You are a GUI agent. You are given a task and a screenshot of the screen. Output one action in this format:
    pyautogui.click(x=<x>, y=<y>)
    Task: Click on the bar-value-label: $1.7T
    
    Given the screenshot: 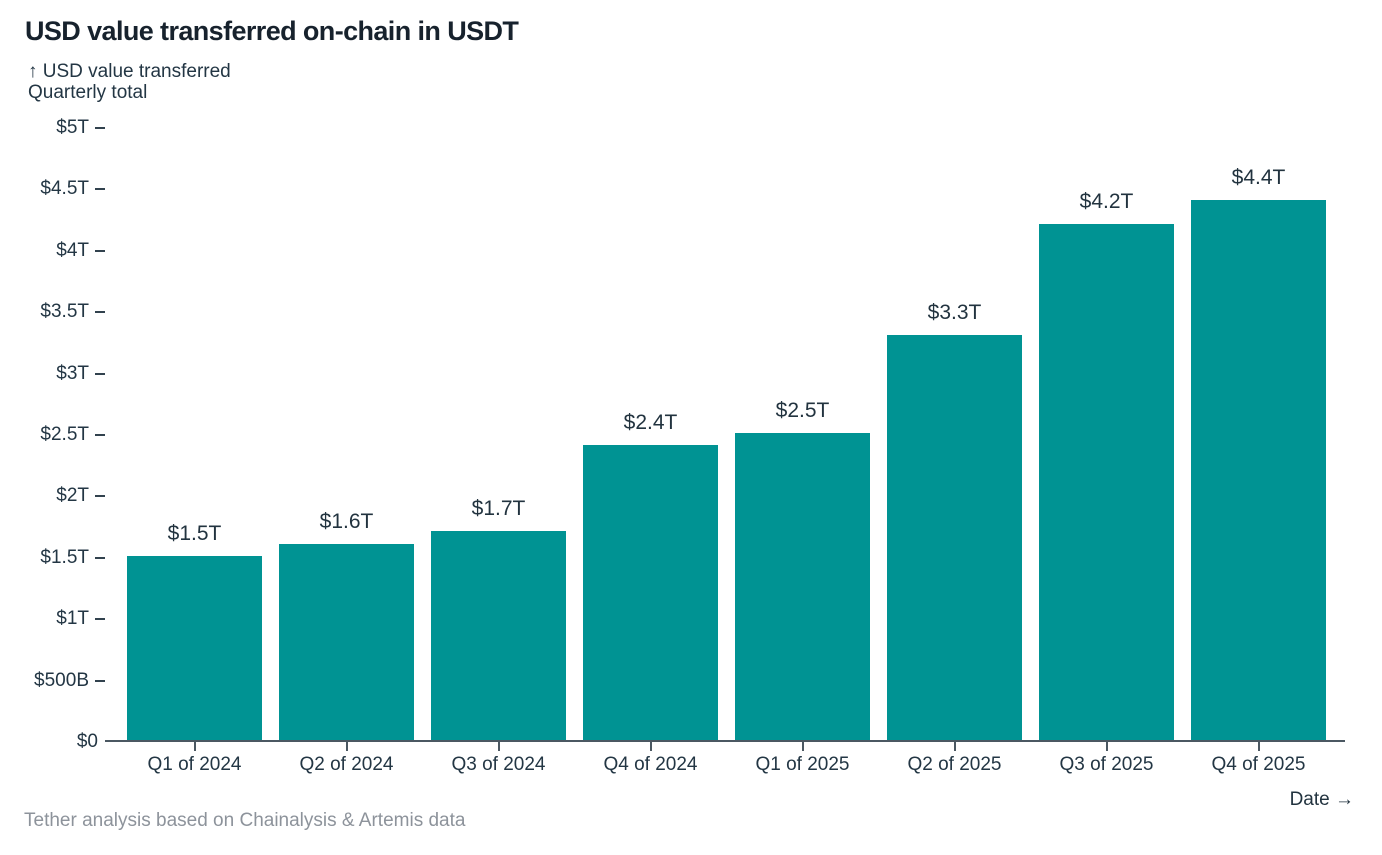 What is the action you would take?
    pyautogui.click(x=498, y=509)
    